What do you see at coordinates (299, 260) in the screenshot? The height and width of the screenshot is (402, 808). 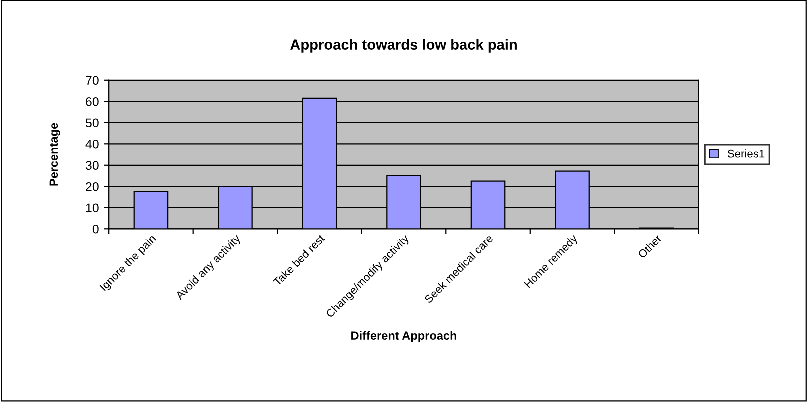 I see `x-tick-label: Take bed rest` at bounding box center [299, 260].